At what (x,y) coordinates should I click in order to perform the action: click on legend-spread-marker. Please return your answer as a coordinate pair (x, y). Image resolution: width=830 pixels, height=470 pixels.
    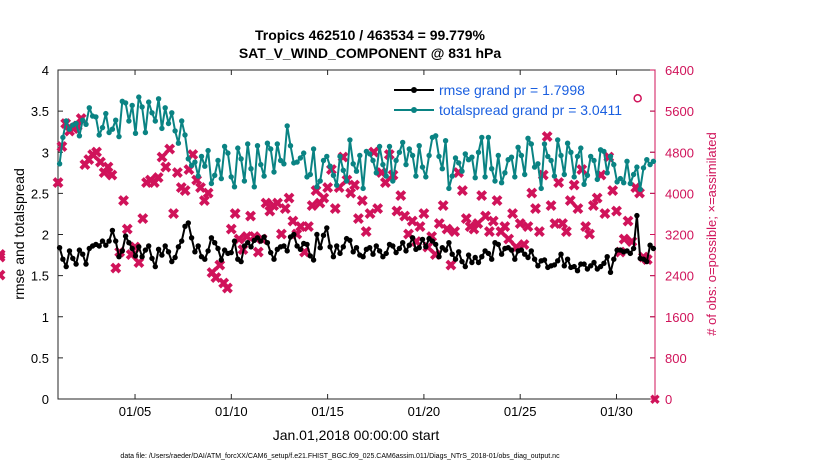
    Looking at the image, I should click on (414, 110).